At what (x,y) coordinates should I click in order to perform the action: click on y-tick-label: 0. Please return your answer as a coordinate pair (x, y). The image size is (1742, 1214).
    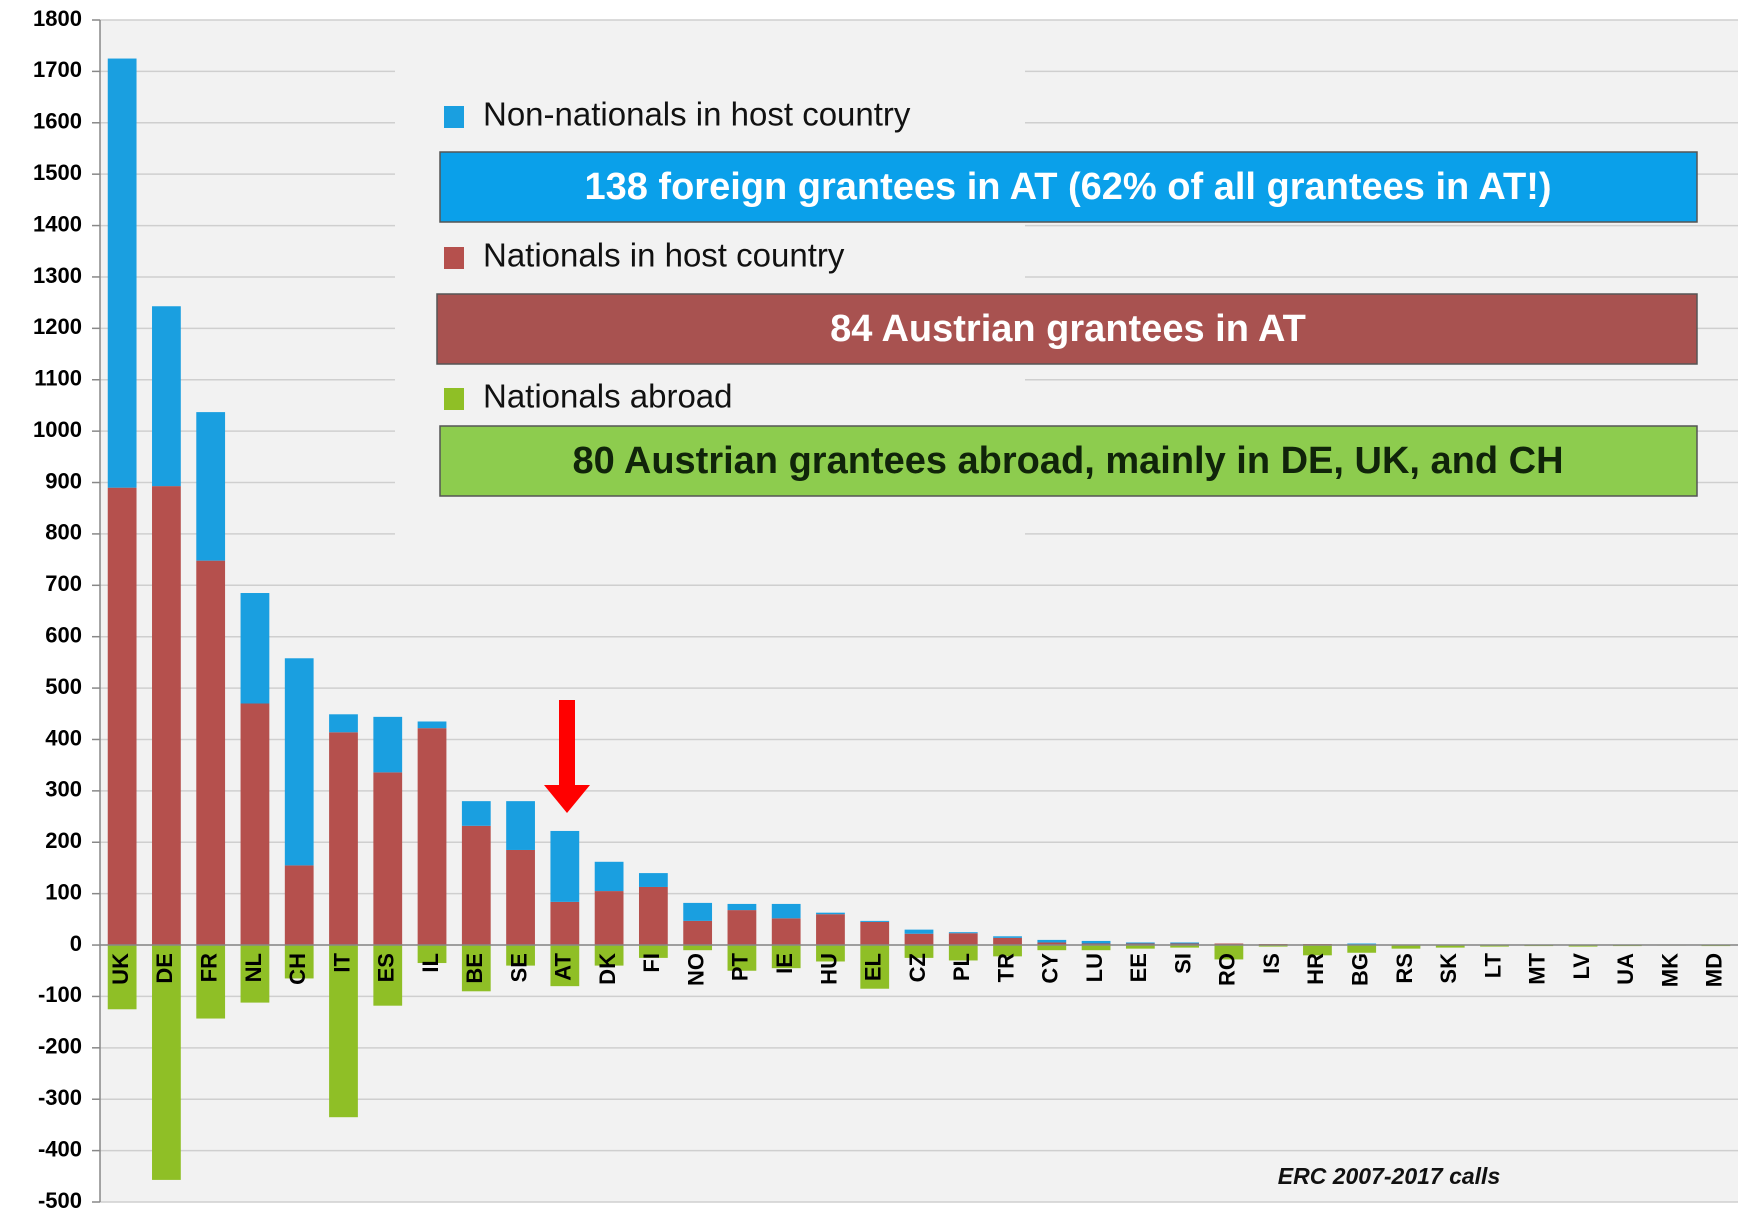
    Looking at the image, I should click on (76, 943).